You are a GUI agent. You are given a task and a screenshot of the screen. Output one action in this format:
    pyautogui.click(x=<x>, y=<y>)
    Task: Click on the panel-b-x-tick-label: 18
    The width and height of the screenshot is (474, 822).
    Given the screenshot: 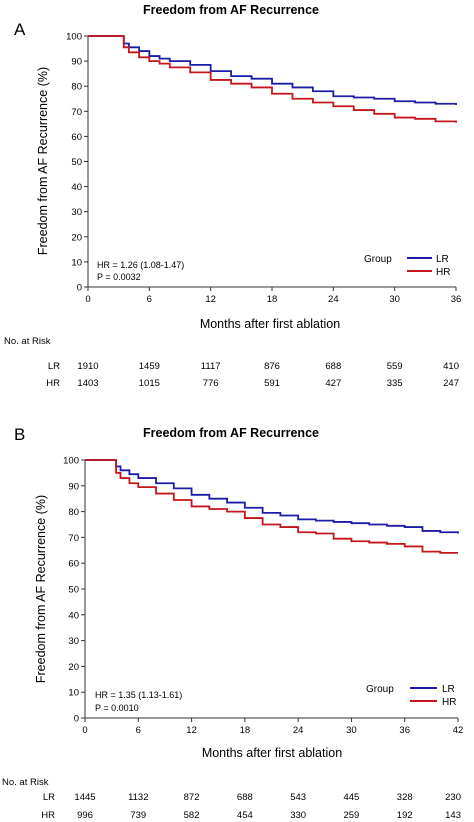 What is the action you would take?
    pyautogui.click(x=245, y=730)
    